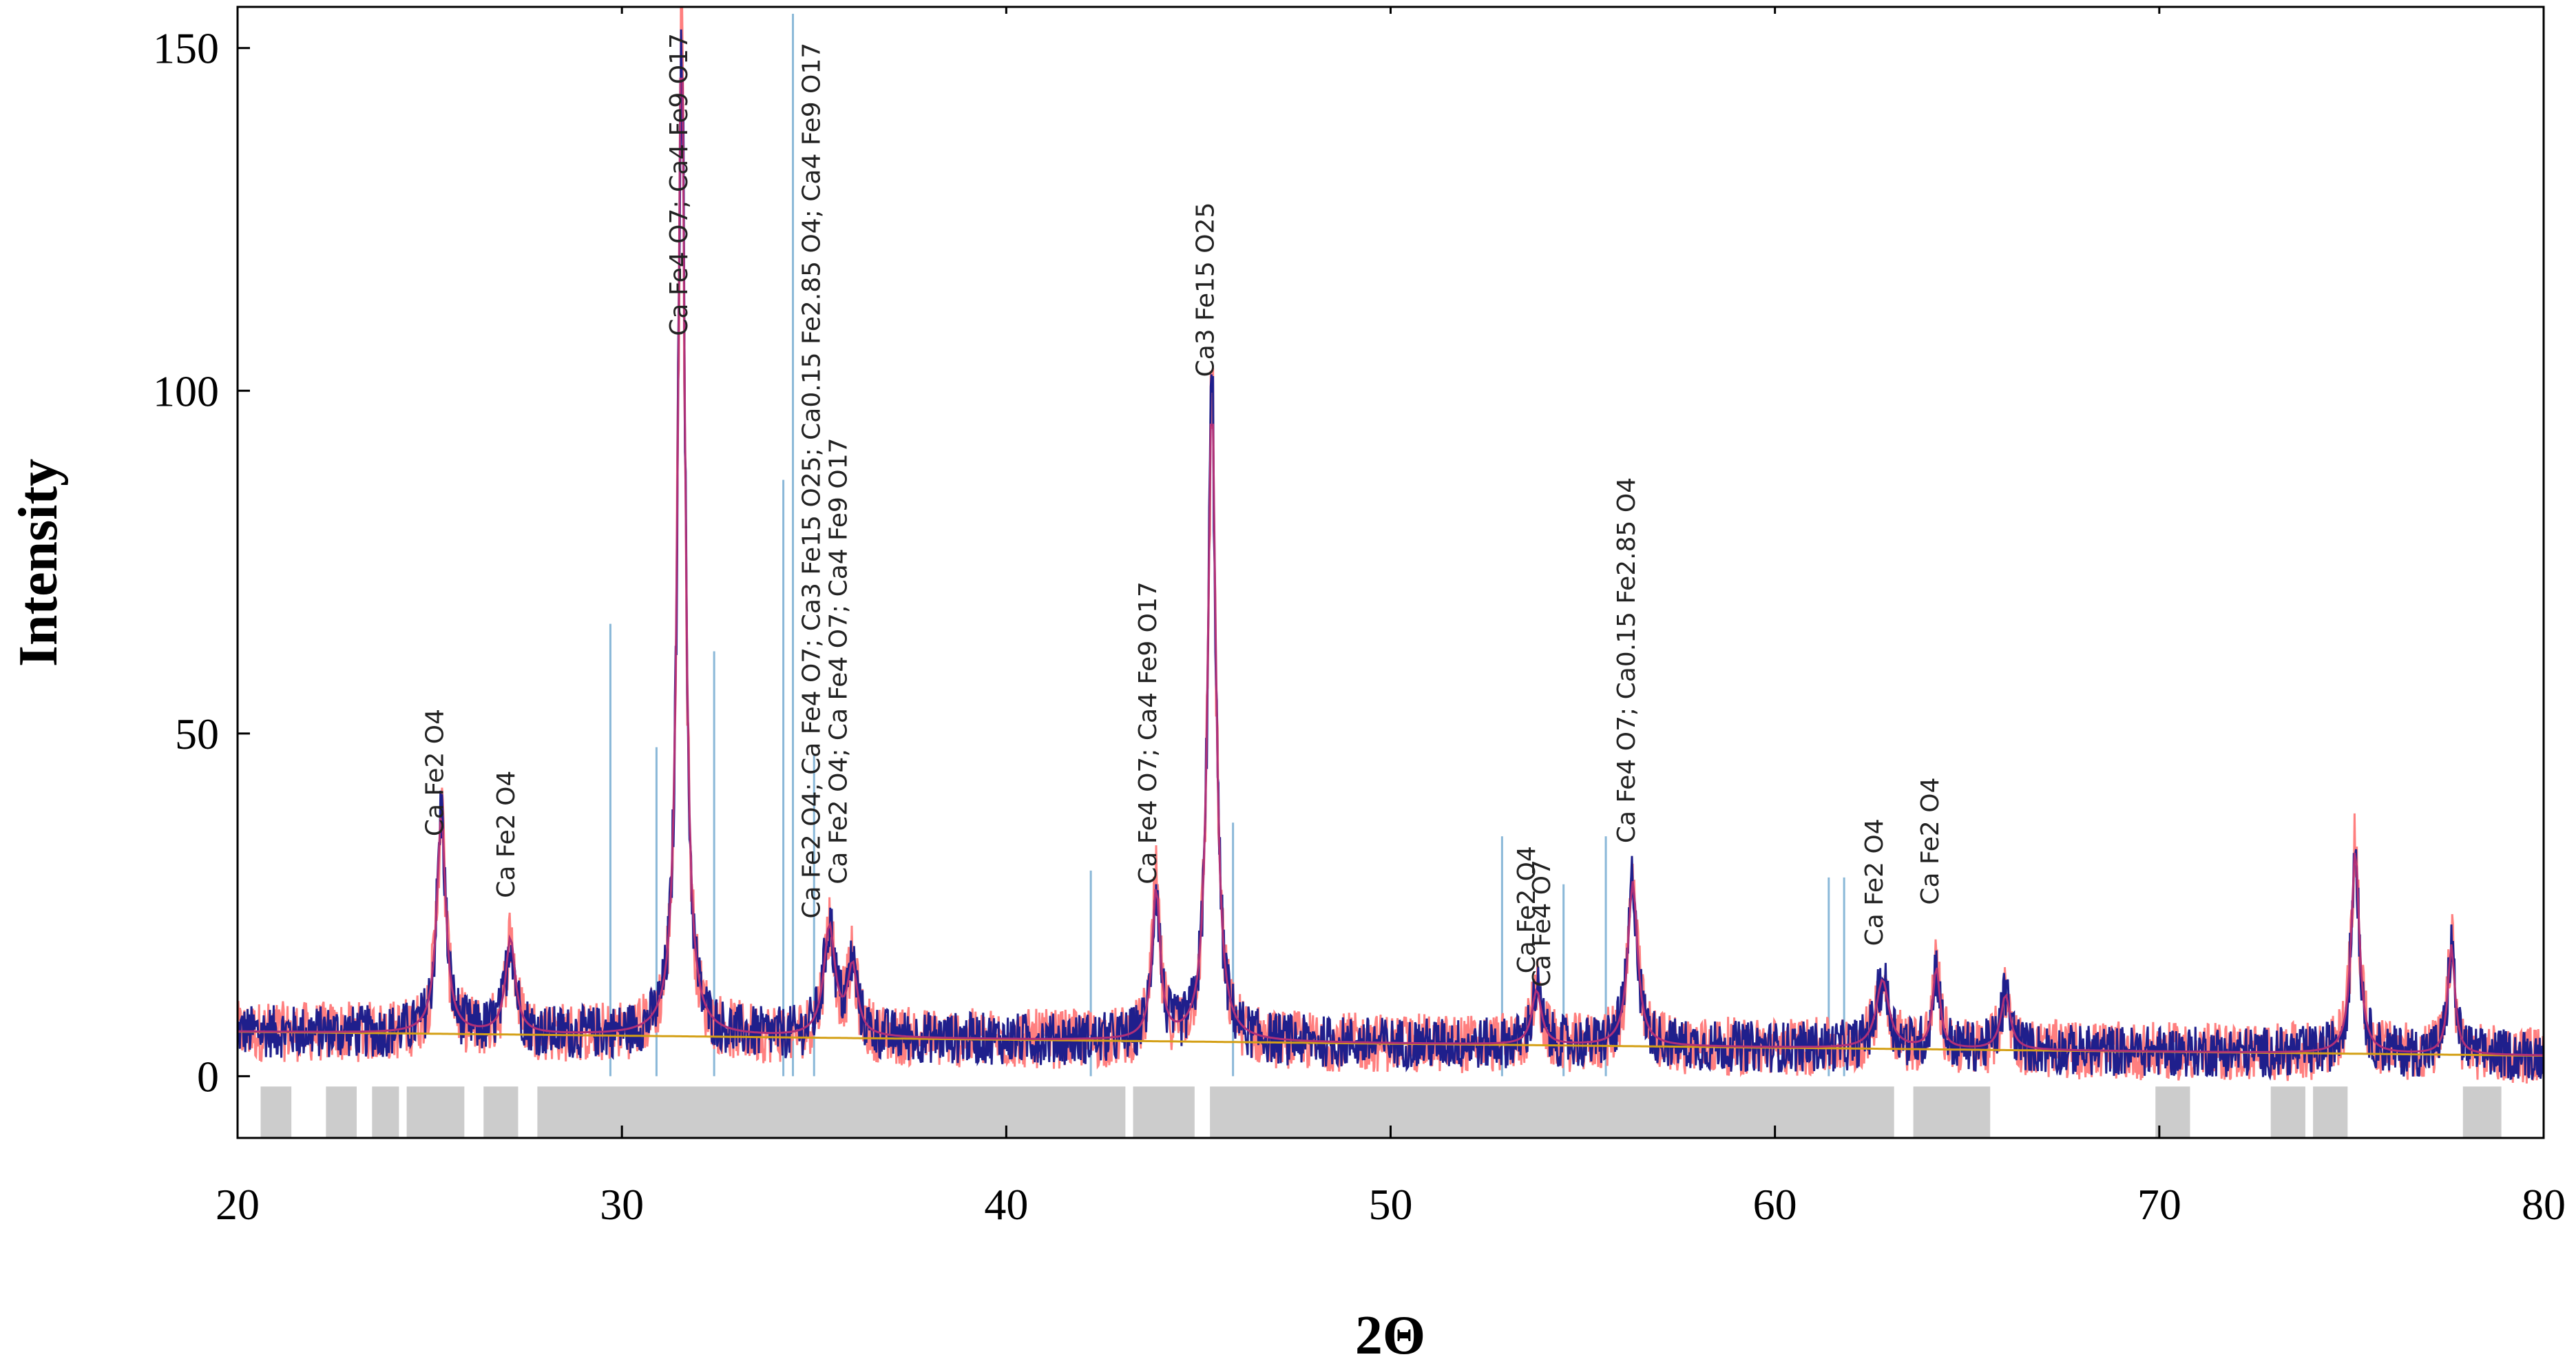  What do you see at coordinates (38, 563) in the screenshot?
I see `y-axis-title: Intensity` at bounding box center [38, 563].